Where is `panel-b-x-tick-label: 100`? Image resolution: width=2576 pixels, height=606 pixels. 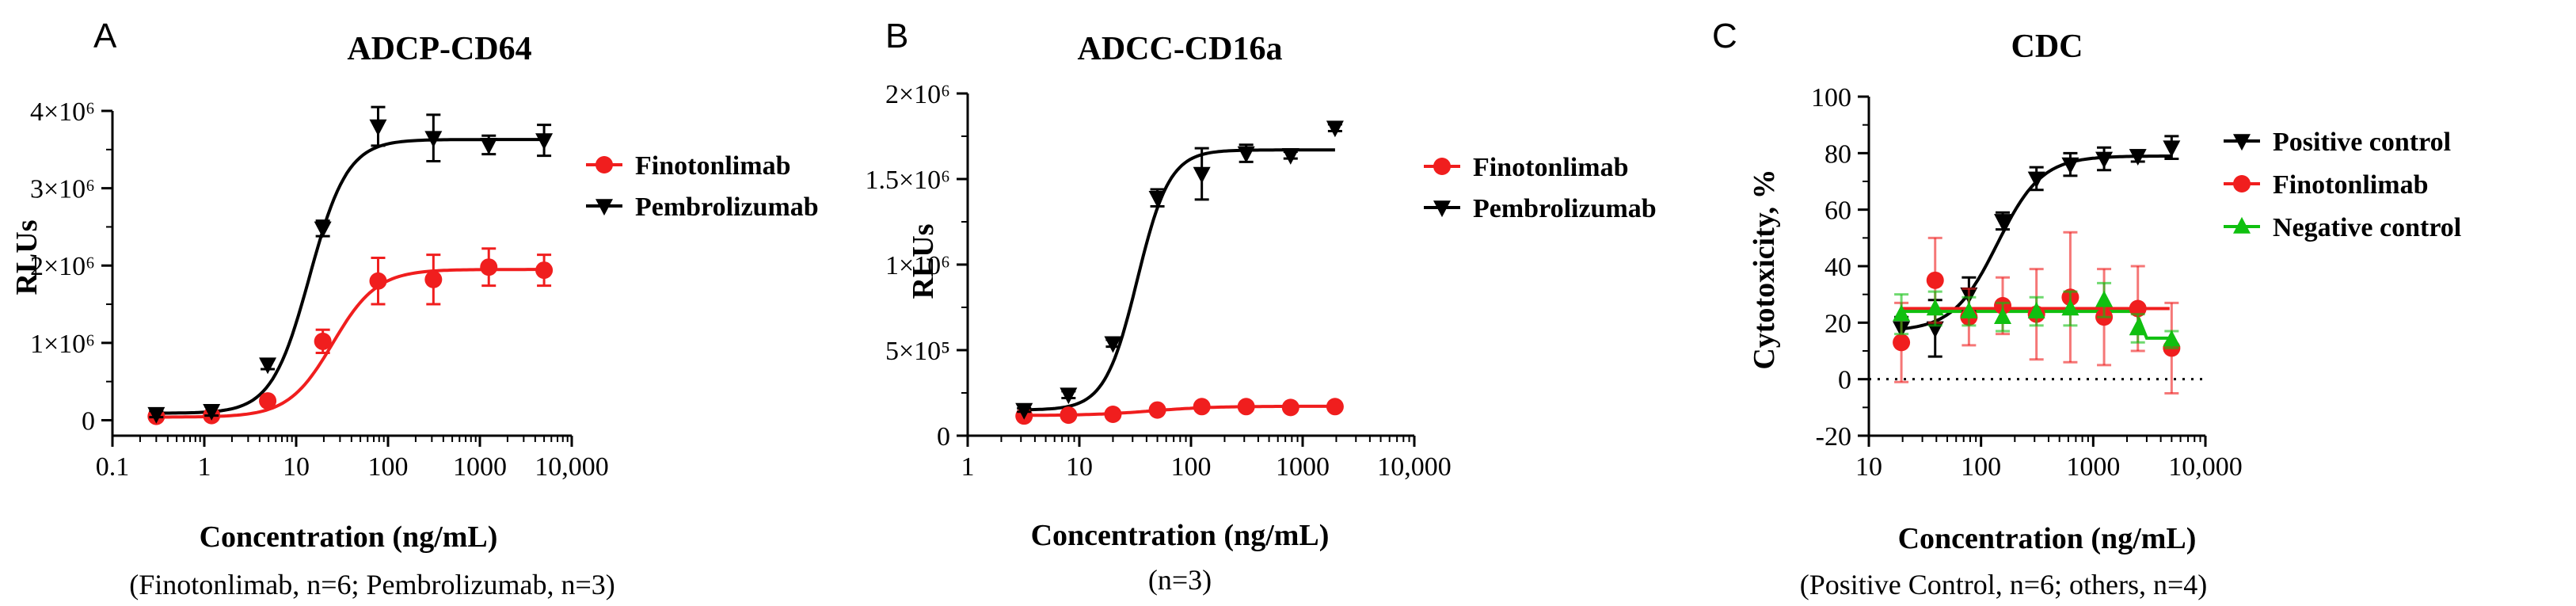
panel-b-x-tick-label: 100 is located at coordinates (1191, 467).